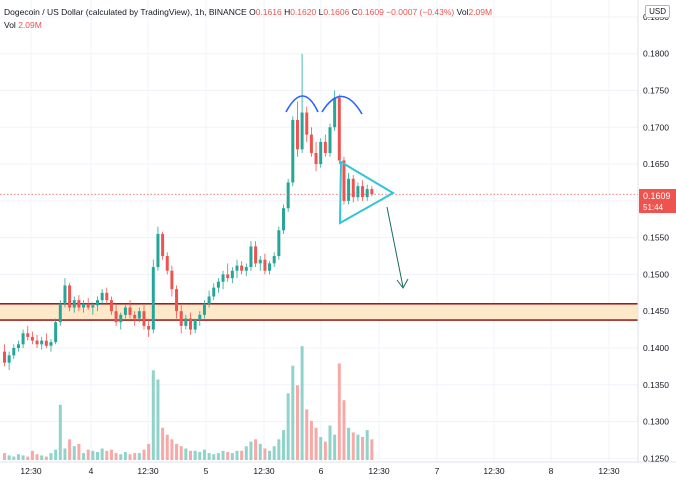 The image size is (676, 489). What do you see at coordinates (320, 471) in the screenshot?
I see `time-axis: 12:30 4 12:30 5 12:30 6 12:30 7 12:30 8 12:30` at bounding box center [320, 471].